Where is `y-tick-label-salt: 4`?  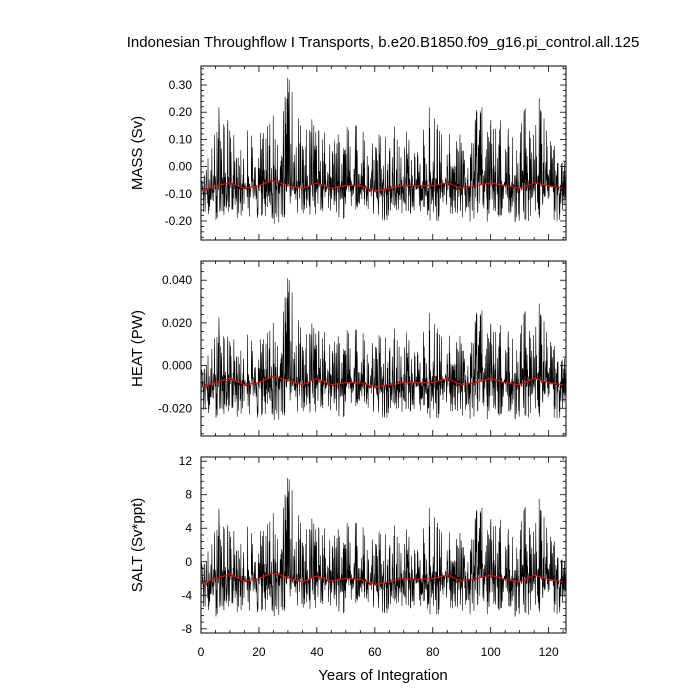 y-tick-label-salt: 4 is located at coordinates (188, 528).